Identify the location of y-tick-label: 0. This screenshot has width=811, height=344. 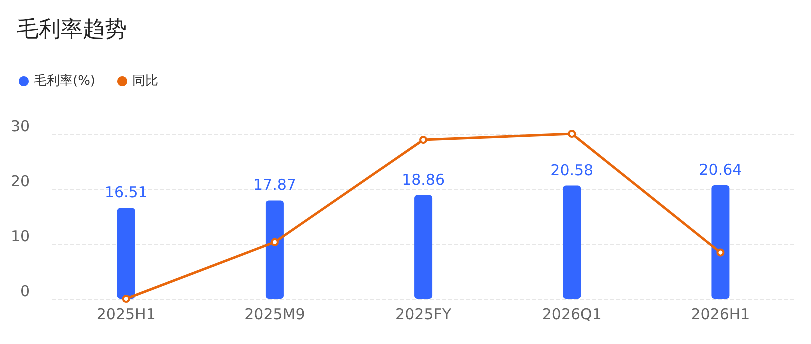
(25, 291).